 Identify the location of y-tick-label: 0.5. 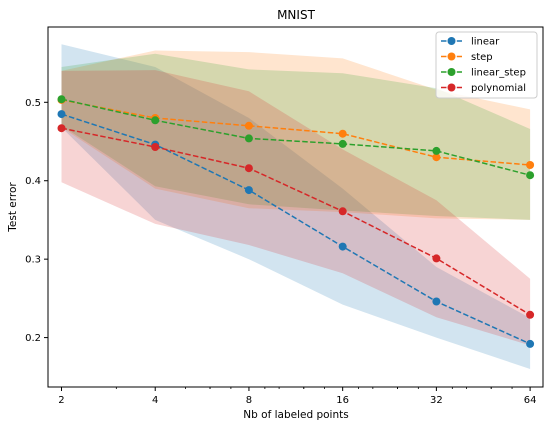
(33, 103).